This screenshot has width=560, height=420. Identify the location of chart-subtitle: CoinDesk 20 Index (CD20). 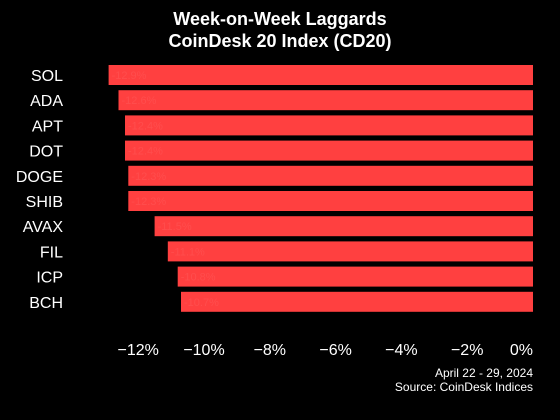
(279, 41).